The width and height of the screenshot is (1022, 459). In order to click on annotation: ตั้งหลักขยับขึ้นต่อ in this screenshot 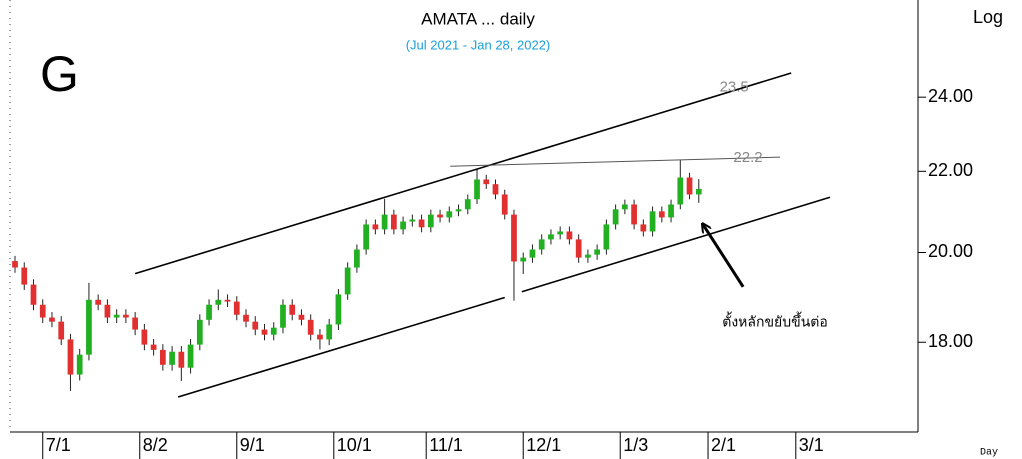, I will do `click(775, 320)`.